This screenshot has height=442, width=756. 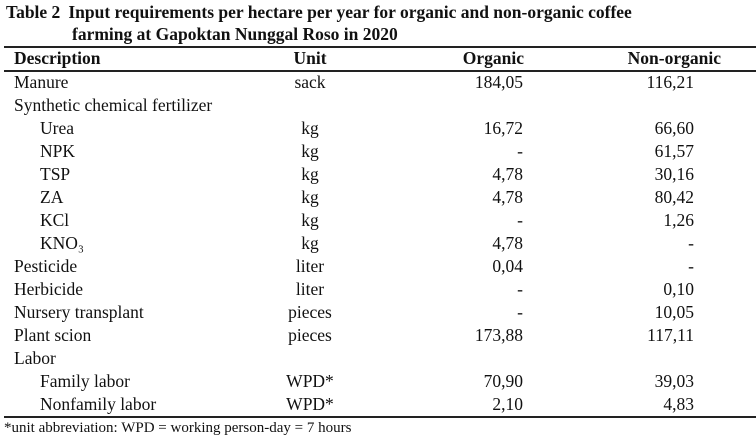 I want to click on cell-organic: 173,88, so click(x=498, y=335).